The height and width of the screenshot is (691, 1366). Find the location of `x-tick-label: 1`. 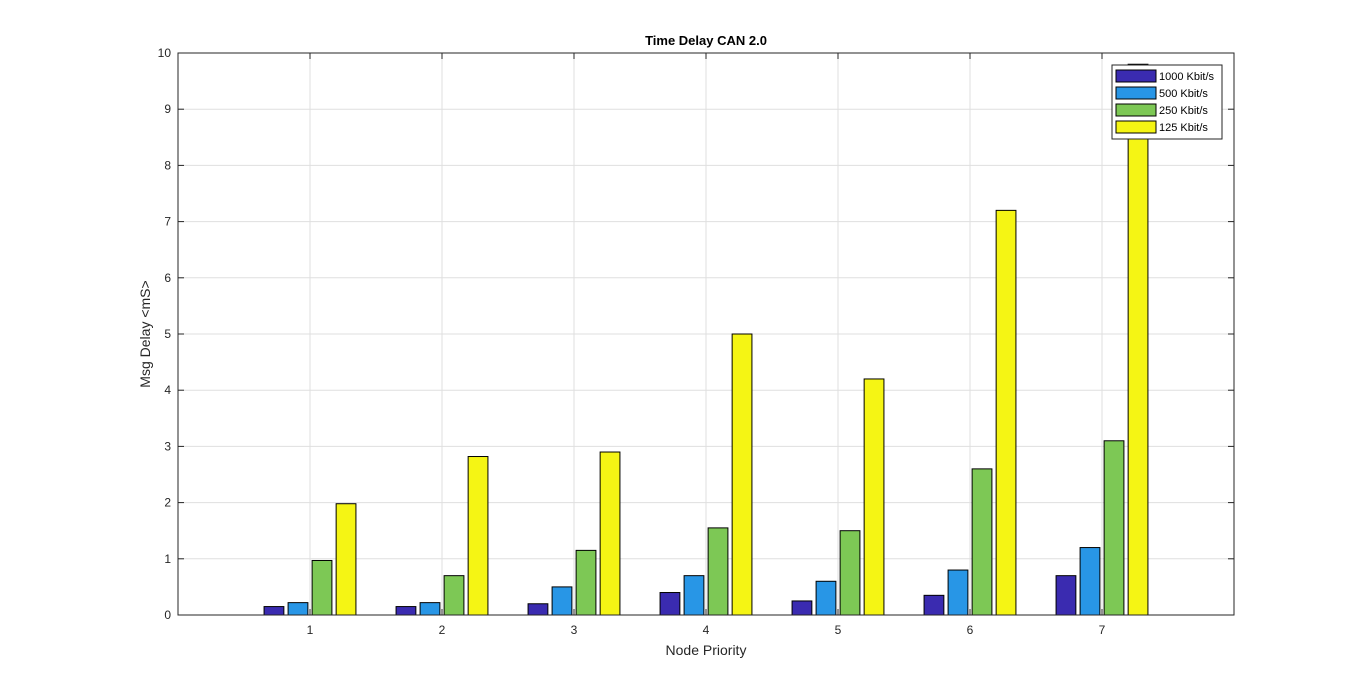

x-tick-label: 1 is located at coordinates (310, 630).